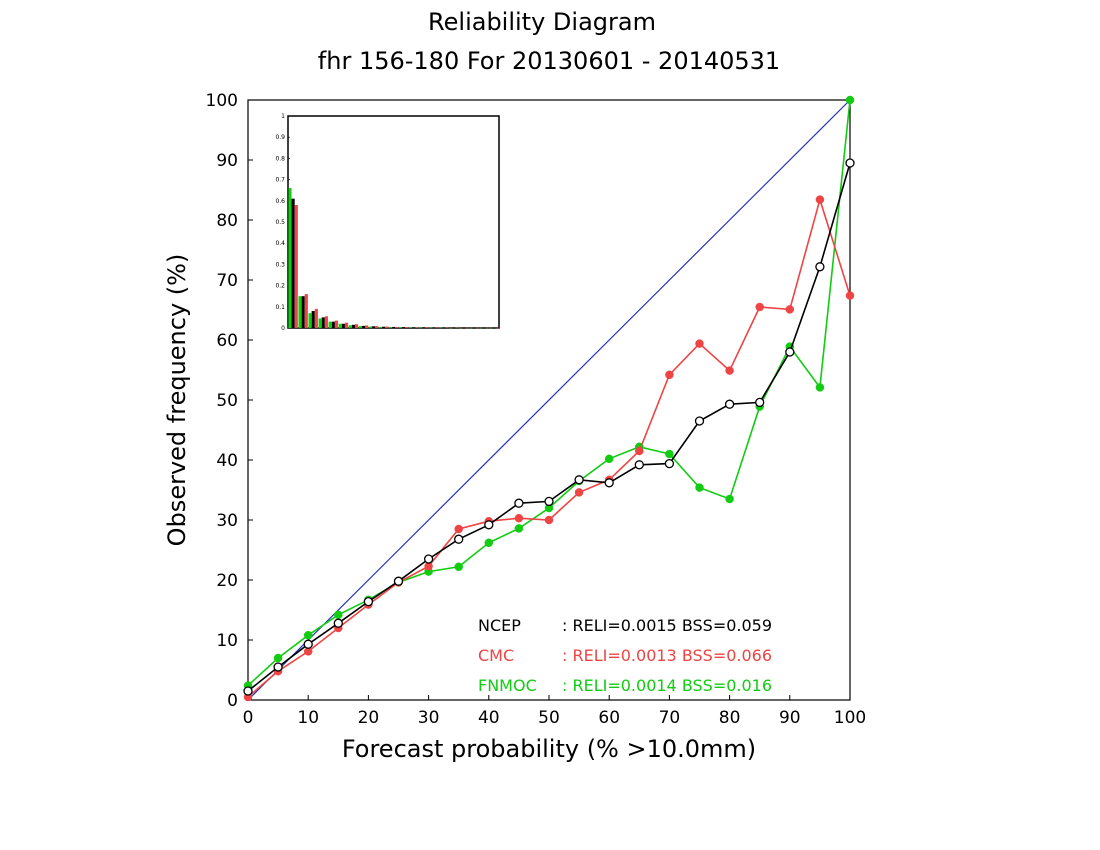  I want to click on y-tick-label: 80, so click(227, 221).